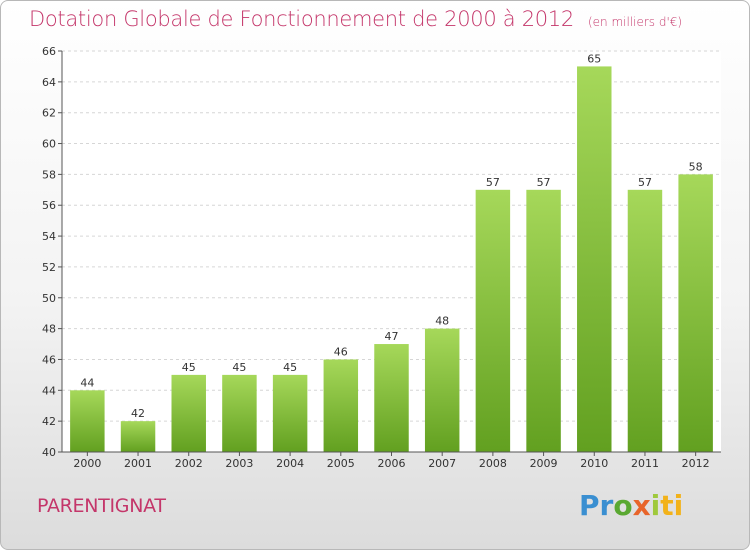  I want to click on y-tick-label: 46, so click(49, 359).